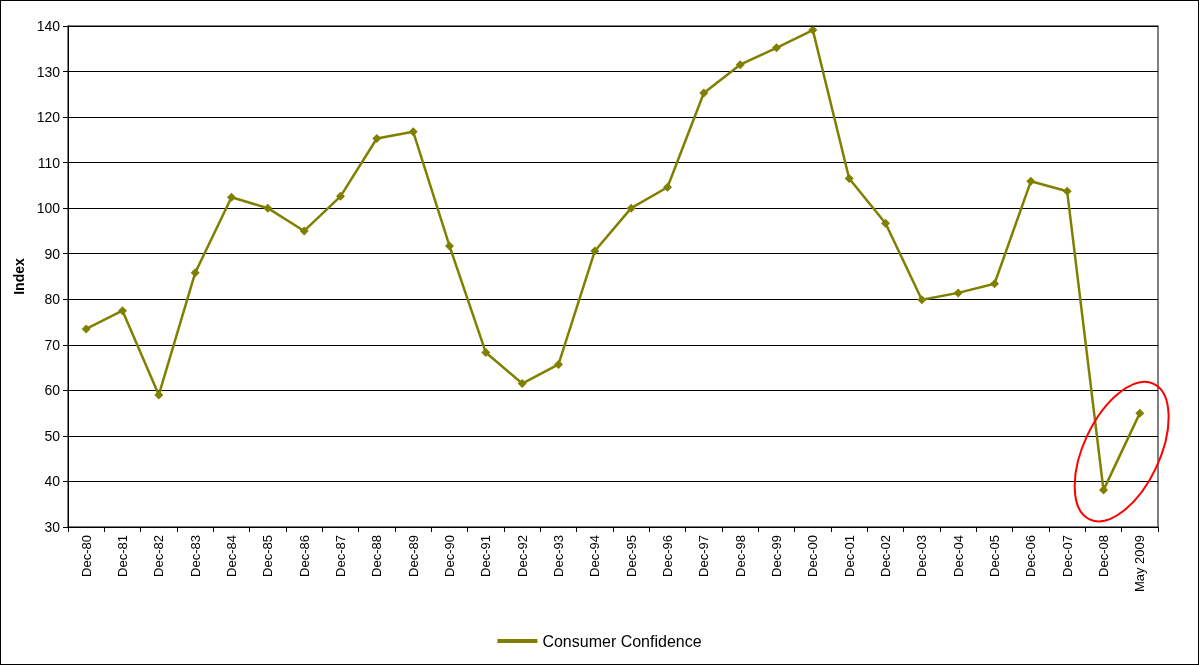 This screenshot has width=1199, height=665. What do you see at coordinates (340, 556) in the screenshot?
I see `x-tick-label: Dec-87` at bounding box center [340, 556].